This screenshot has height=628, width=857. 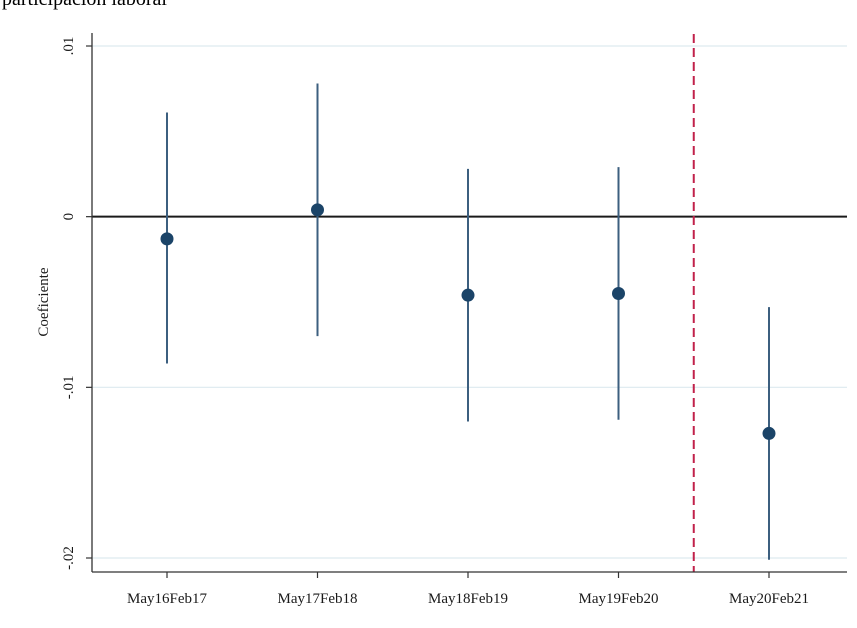 I want to click on y-axis-title: Coeficiente, so click(x=44, y=301).